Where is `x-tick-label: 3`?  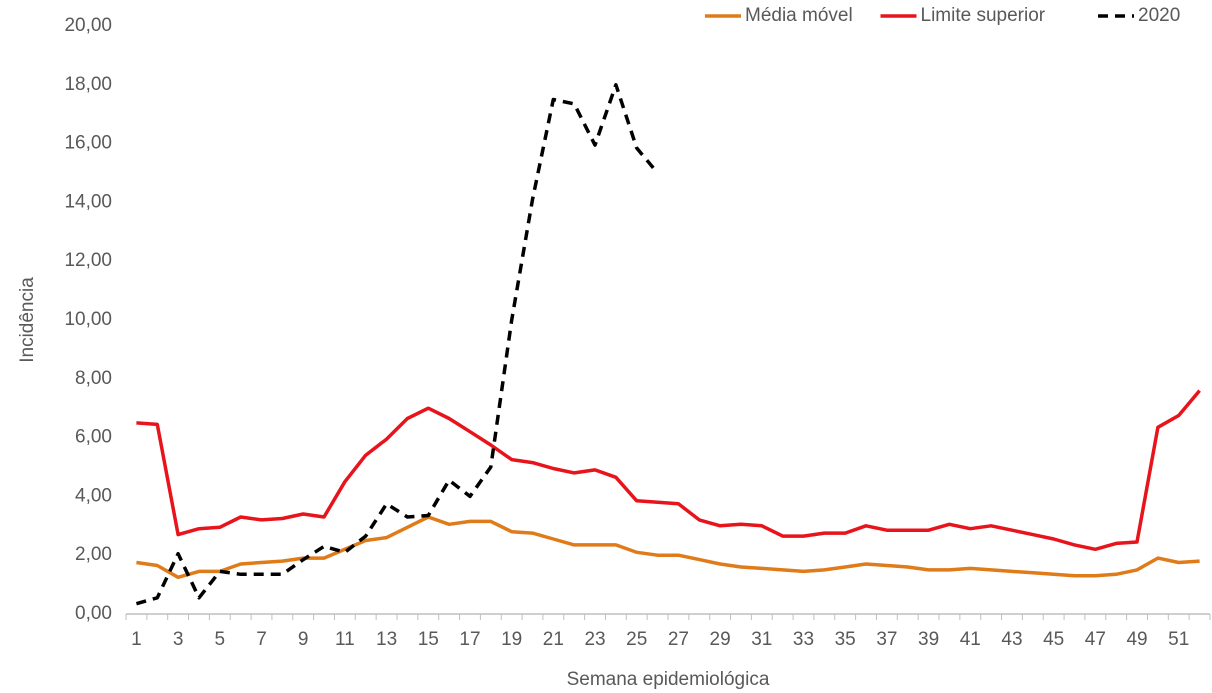 x-tick-label: 3 is located at coordinates (178, 639).